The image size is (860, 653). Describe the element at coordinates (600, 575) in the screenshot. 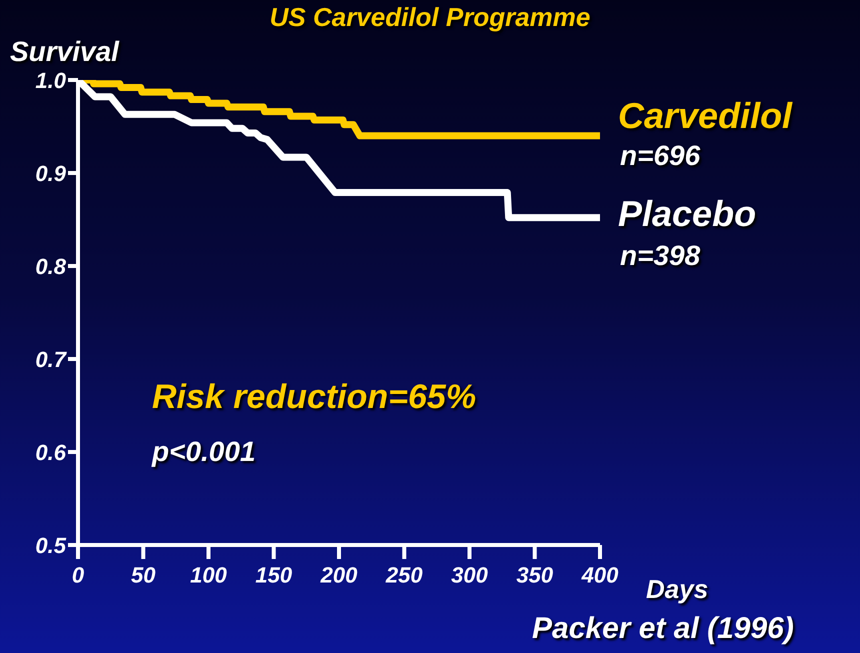

I see `x-tick-label: 400` at that location.